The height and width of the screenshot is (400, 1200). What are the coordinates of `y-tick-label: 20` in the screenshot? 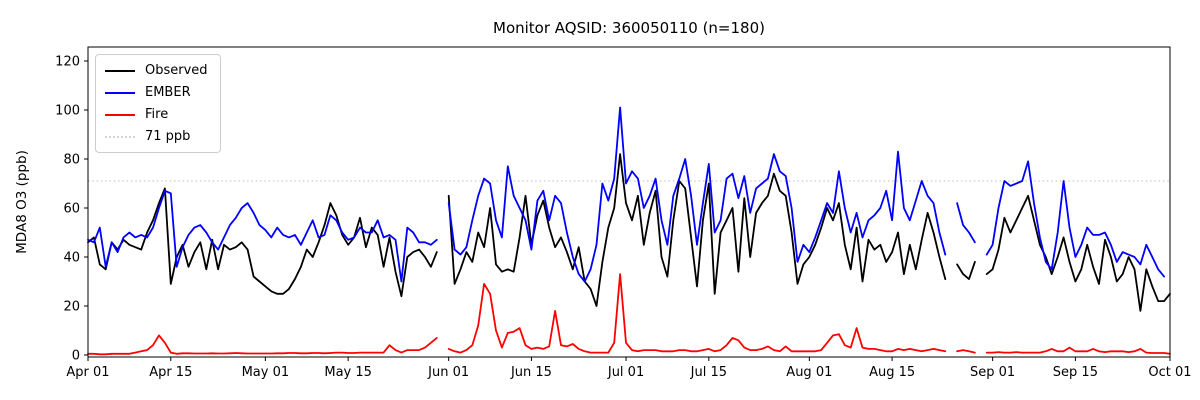 It's located at (71, 307).